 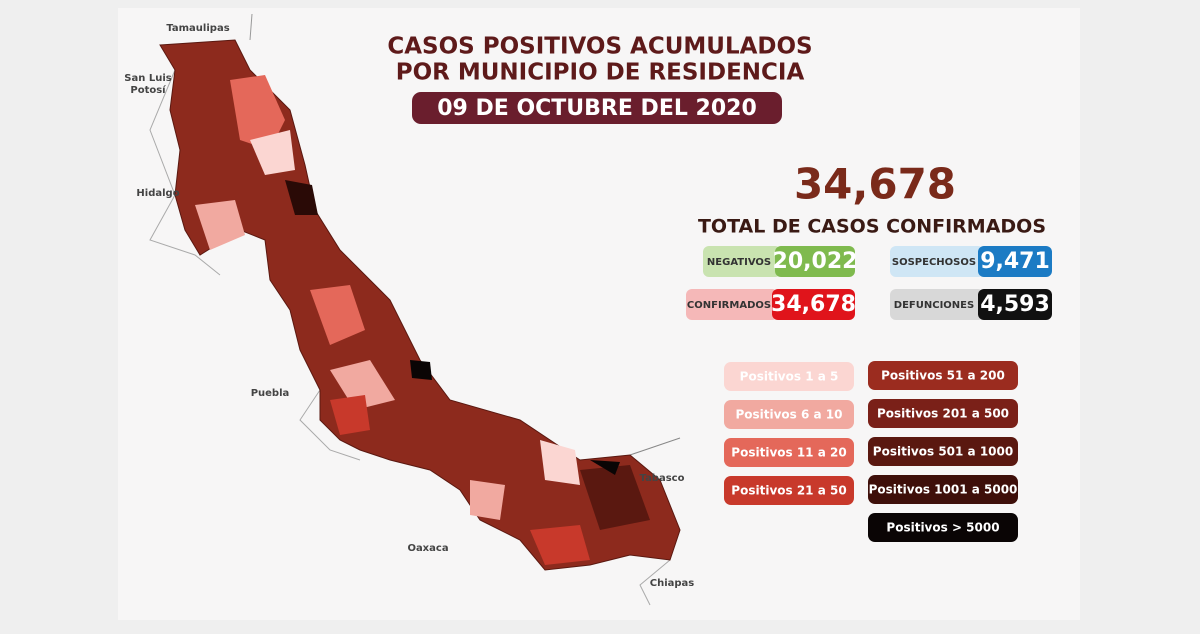 I want to click on stat-value: 34,678, so click(x=813, y=304).